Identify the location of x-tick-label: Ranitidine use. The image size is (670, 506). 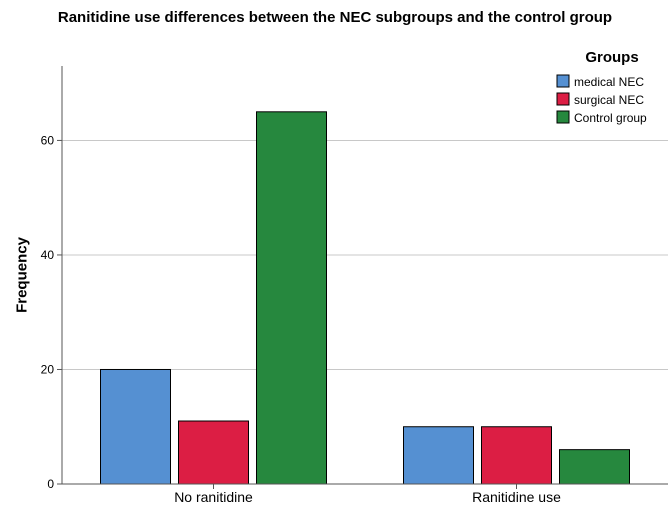
(516, 497).